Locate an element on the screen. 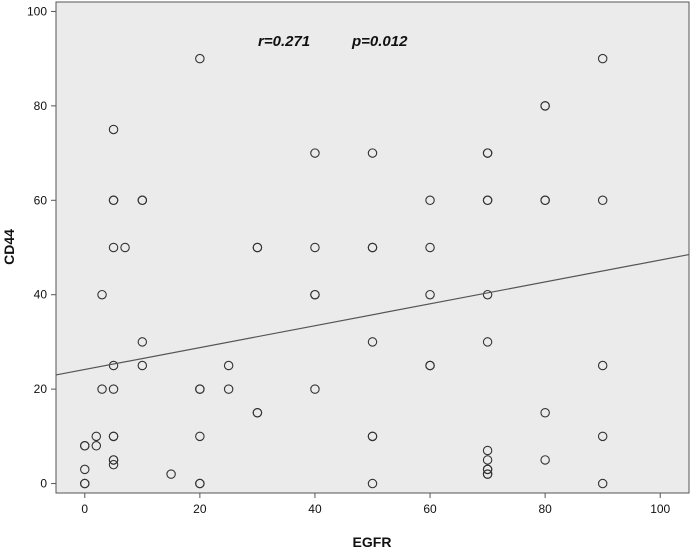 The height and width of the screenshot is (551, 690). x-tick-label: 0 is located at coordinates (84, 509).